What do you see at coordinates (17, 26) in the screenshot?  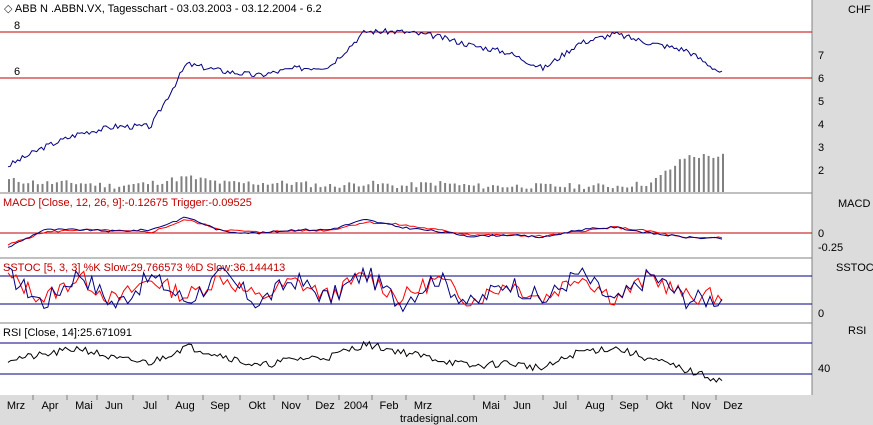 I see `price-line-8-label: 8` at bounding box center [17, 26].